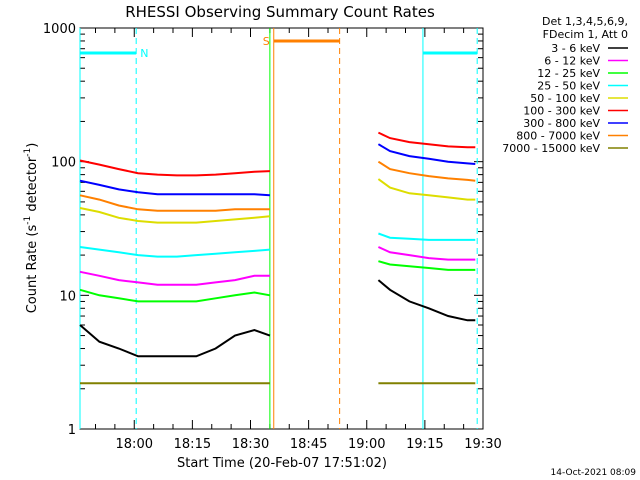  What do you see at coordinates (594, 473) in the screenshot?
I see `generation-timestamp: 14-Oct-2021 08:09` at bounding box center [594, 473].